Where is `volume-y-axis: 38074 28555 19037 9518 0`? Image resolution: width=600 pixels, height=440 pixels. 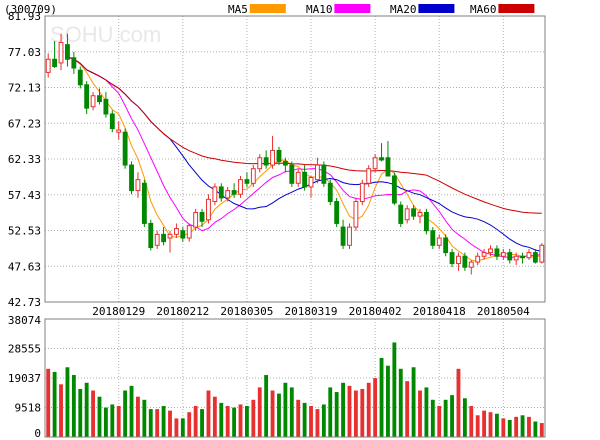 volume-y-axis: 38074 28555 19037 9518 0 is located at coordinates (24, 377).